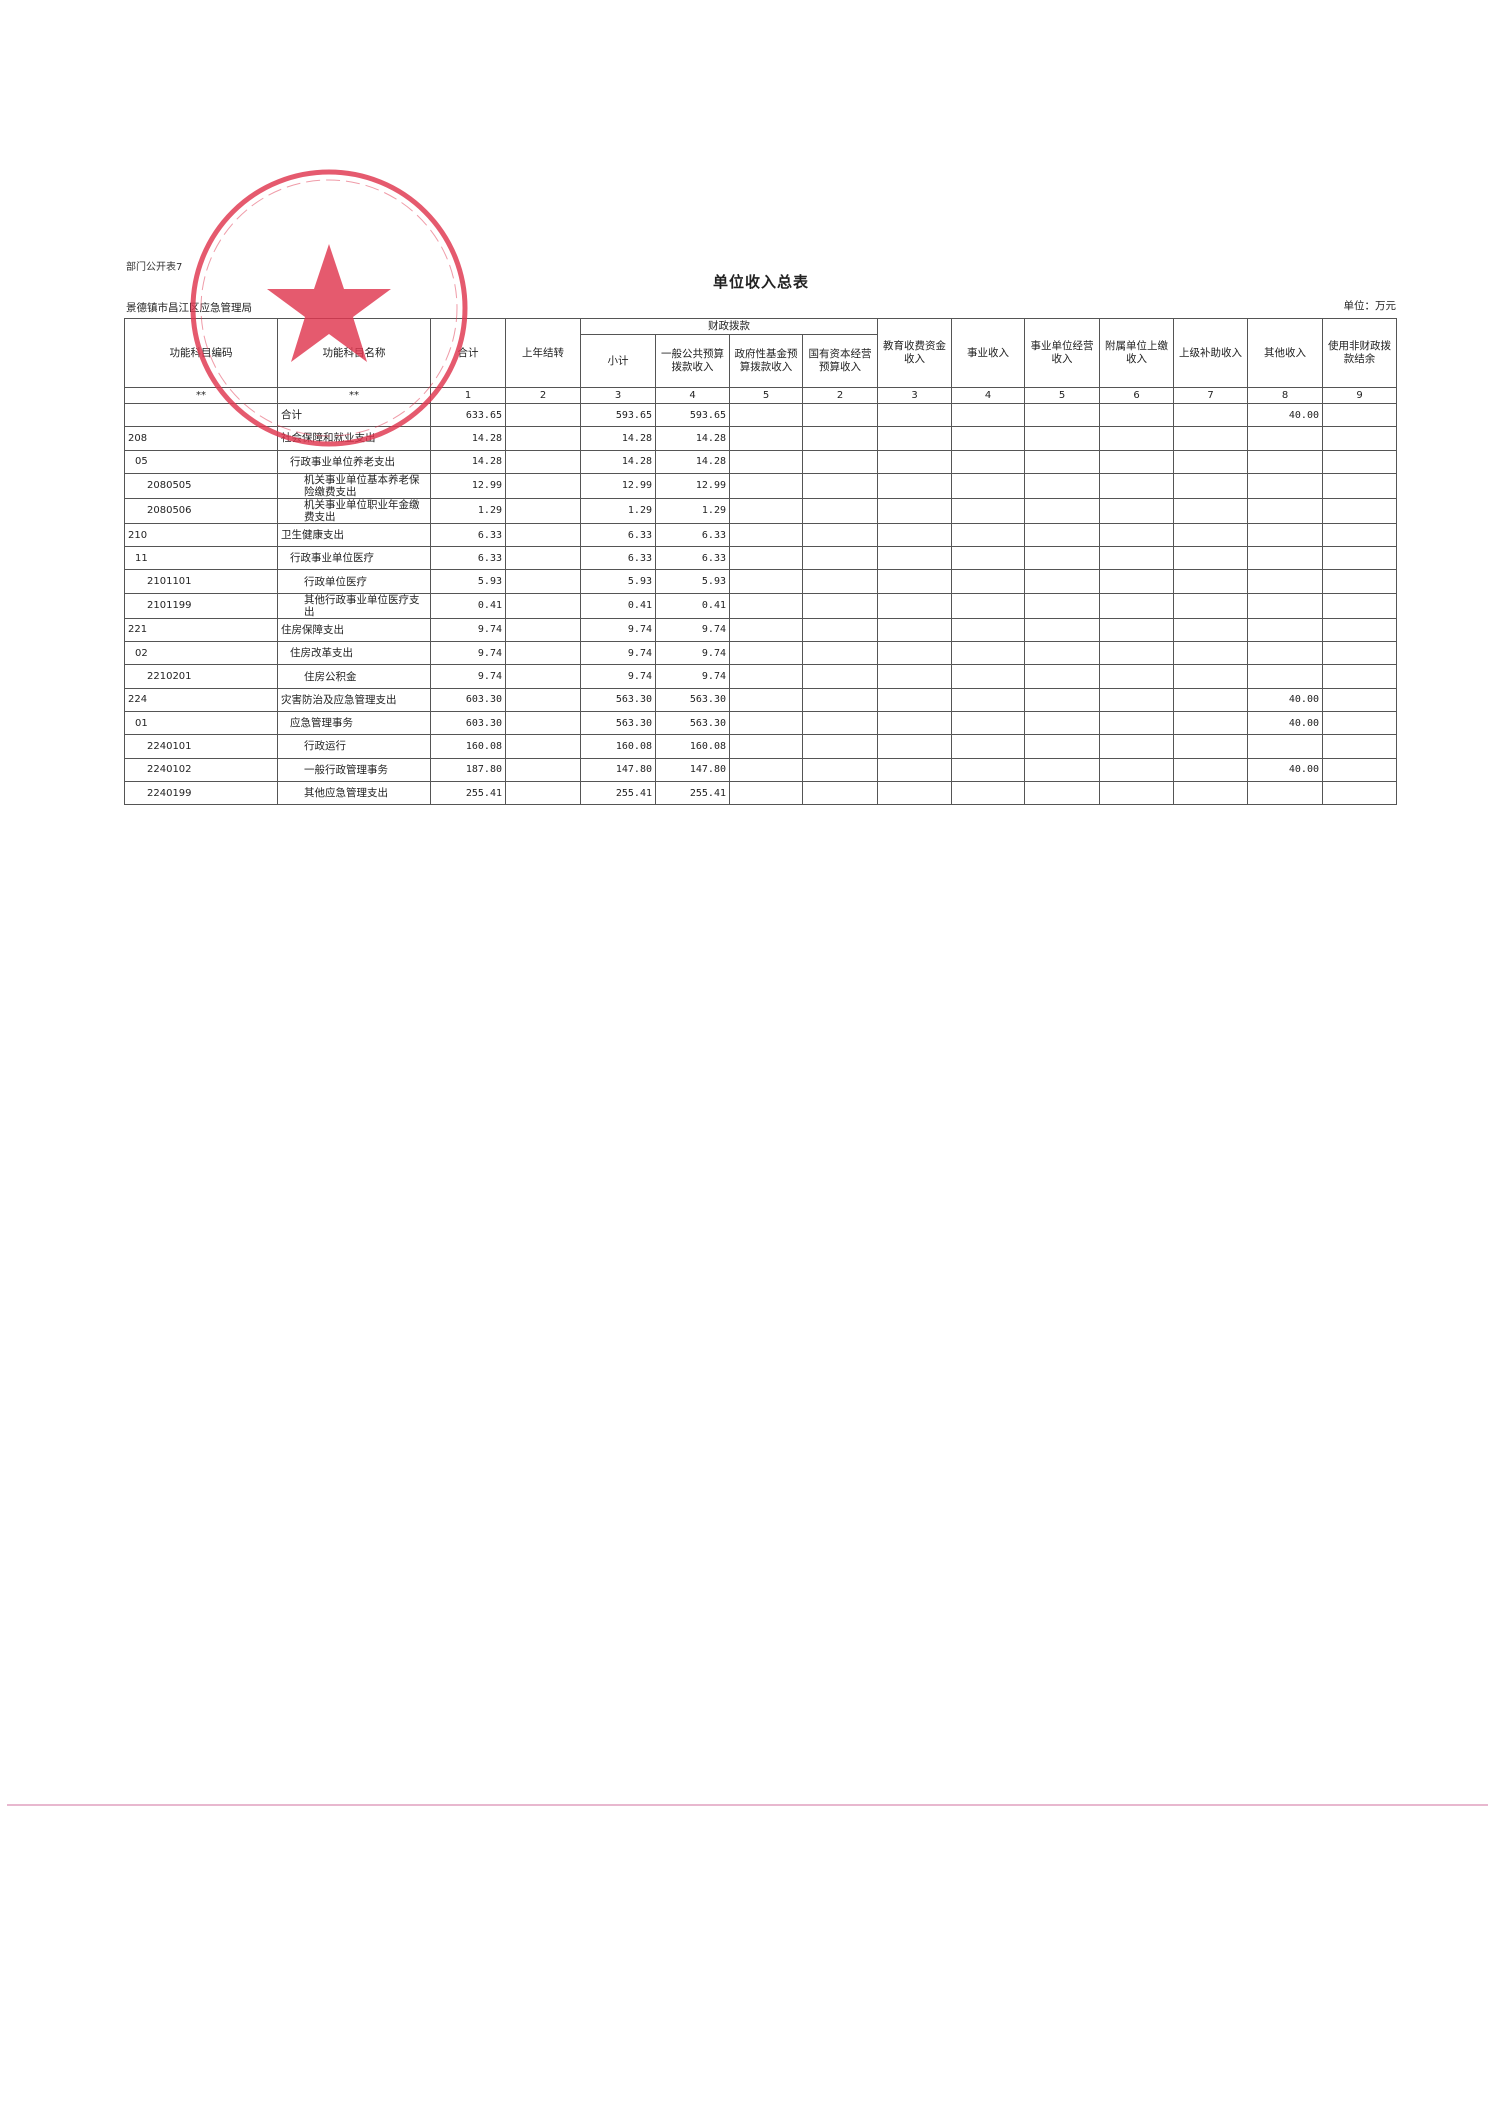 The height and width of the screenshot is (2104, 1488). What do you see at coordinates (468, 415) in the screenshot?
I see `row-value: 633.65` at bounding box center [468, 415].